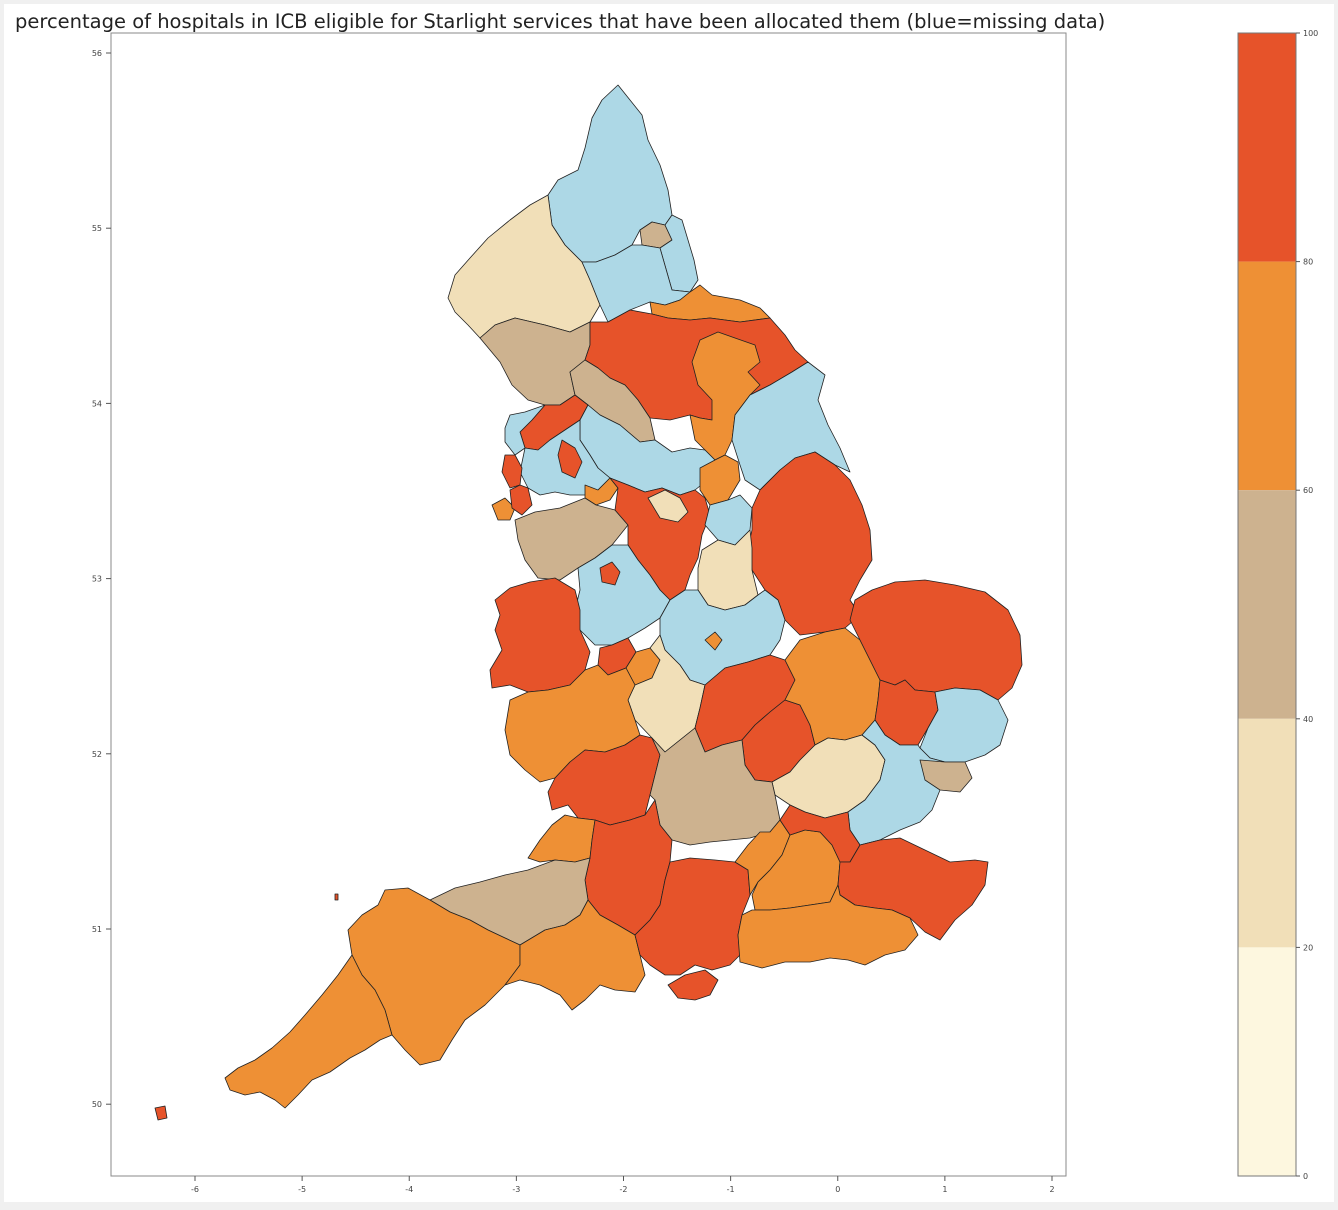  I want to click on icb-region-liverpool, so click(521, 500).